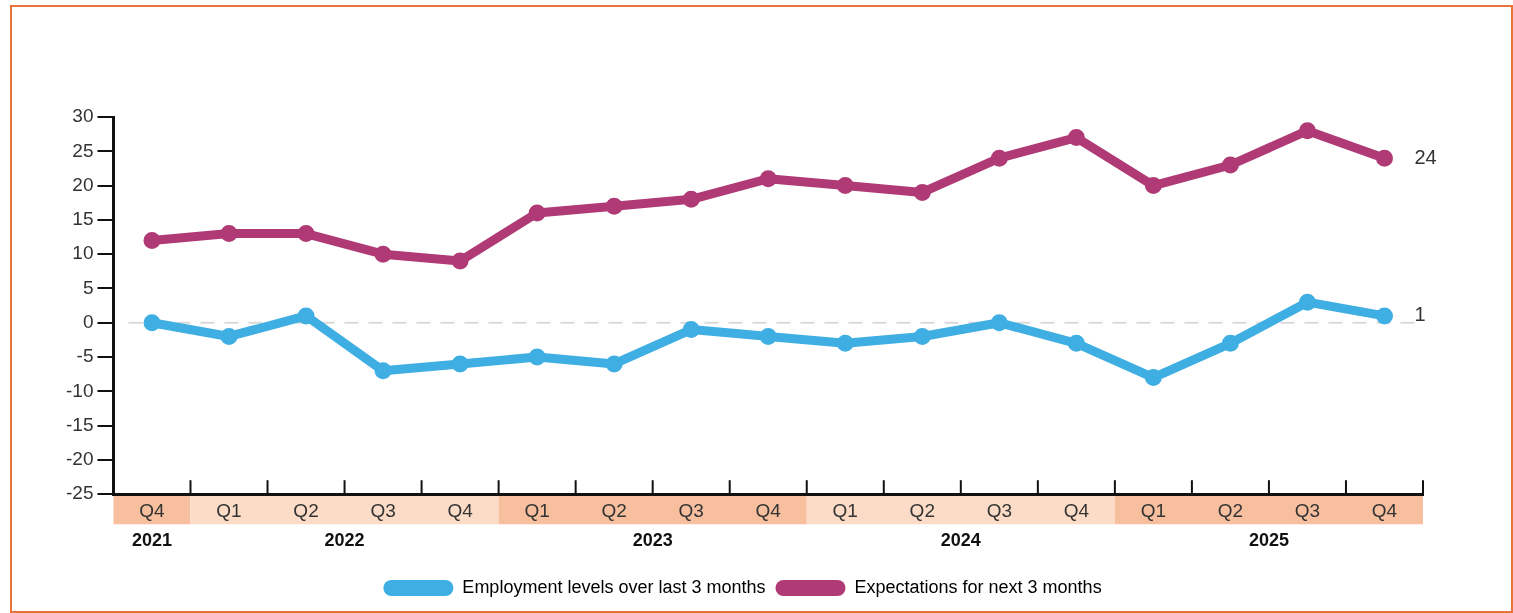 The height and width of the screenshot is (613, 1513). Describe the element at coordinates (83, 150) in the screenshot. I see `y-tick-label: 25` at that location.